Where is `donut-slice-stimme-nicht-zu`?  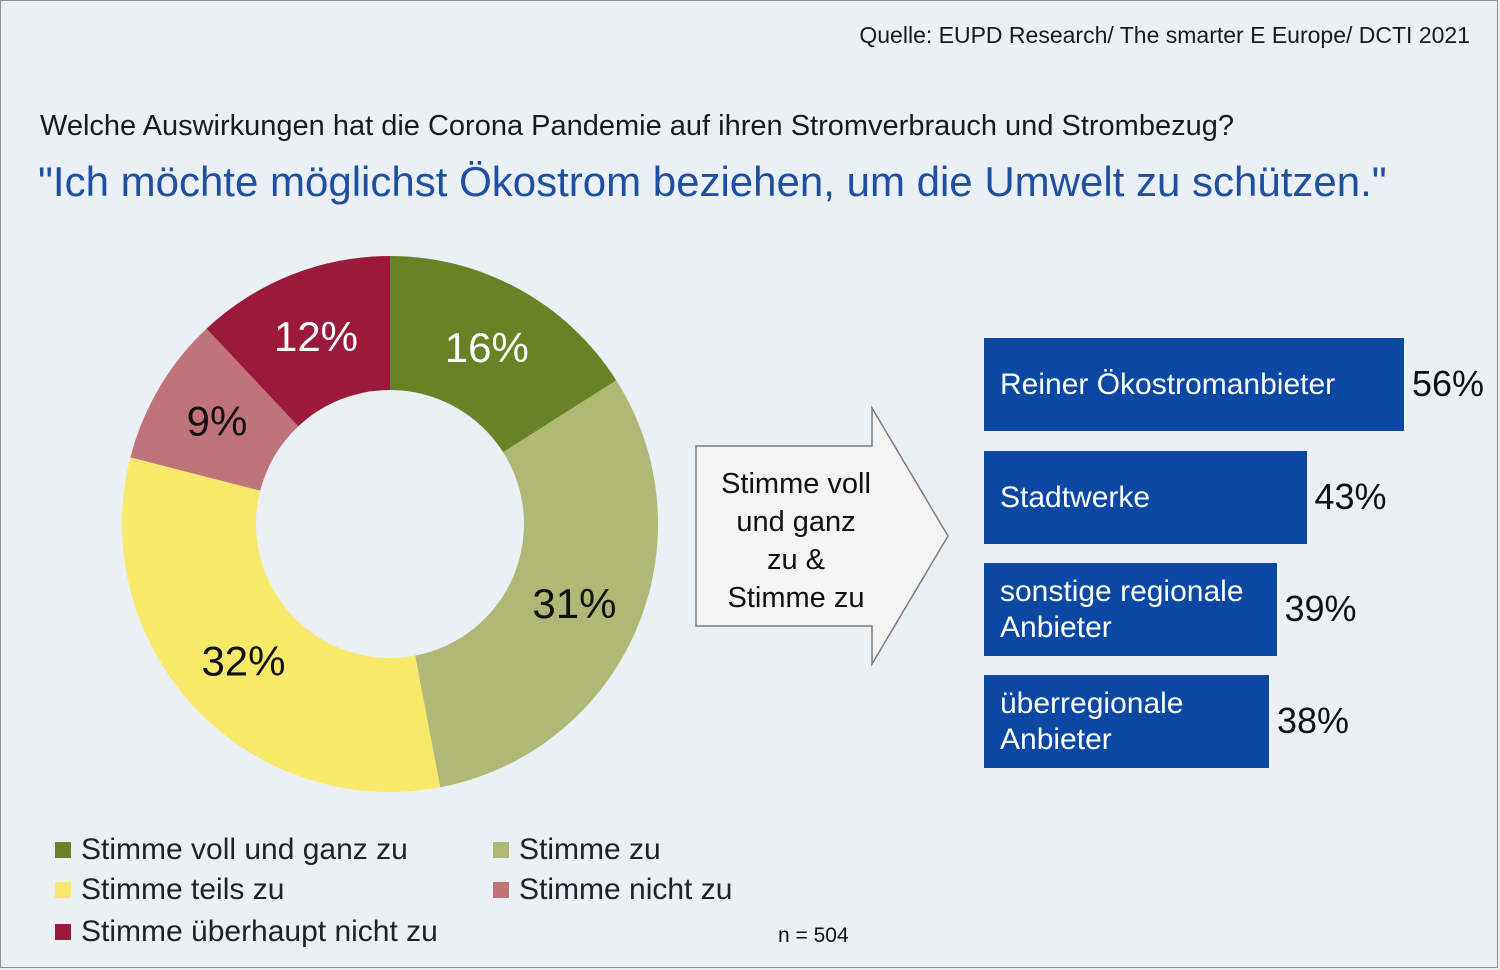 donut-slice-stimme-nicht-zu is located at coordinates (214, 409).